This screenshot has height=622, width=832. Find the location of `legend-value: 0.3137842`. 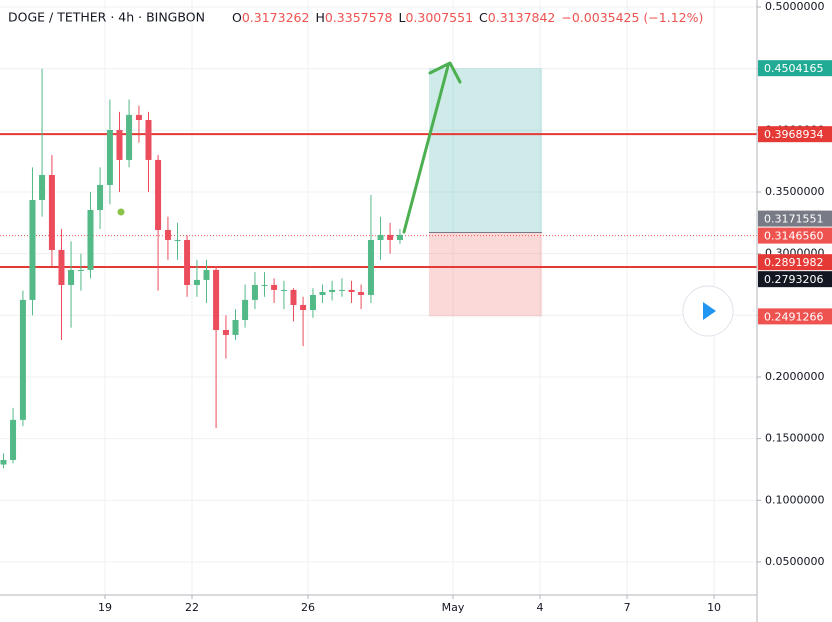

legend-value: 0.3137842 is located at coordinates (522, 17).